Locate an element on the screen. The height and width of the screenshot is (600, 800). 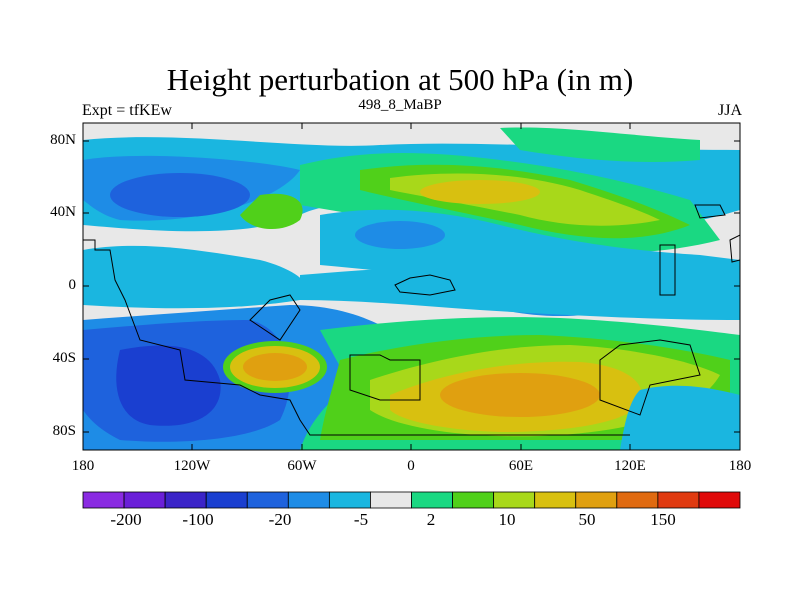
colorbar is located at coordinates (411, 500).